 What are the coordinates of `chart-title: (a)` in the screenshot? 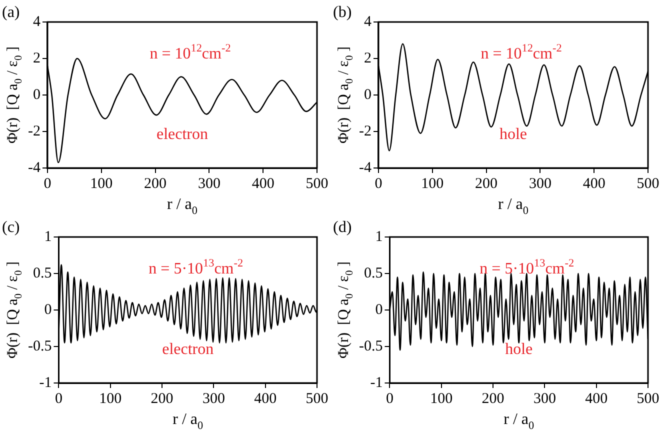 It's located at (11, 12).